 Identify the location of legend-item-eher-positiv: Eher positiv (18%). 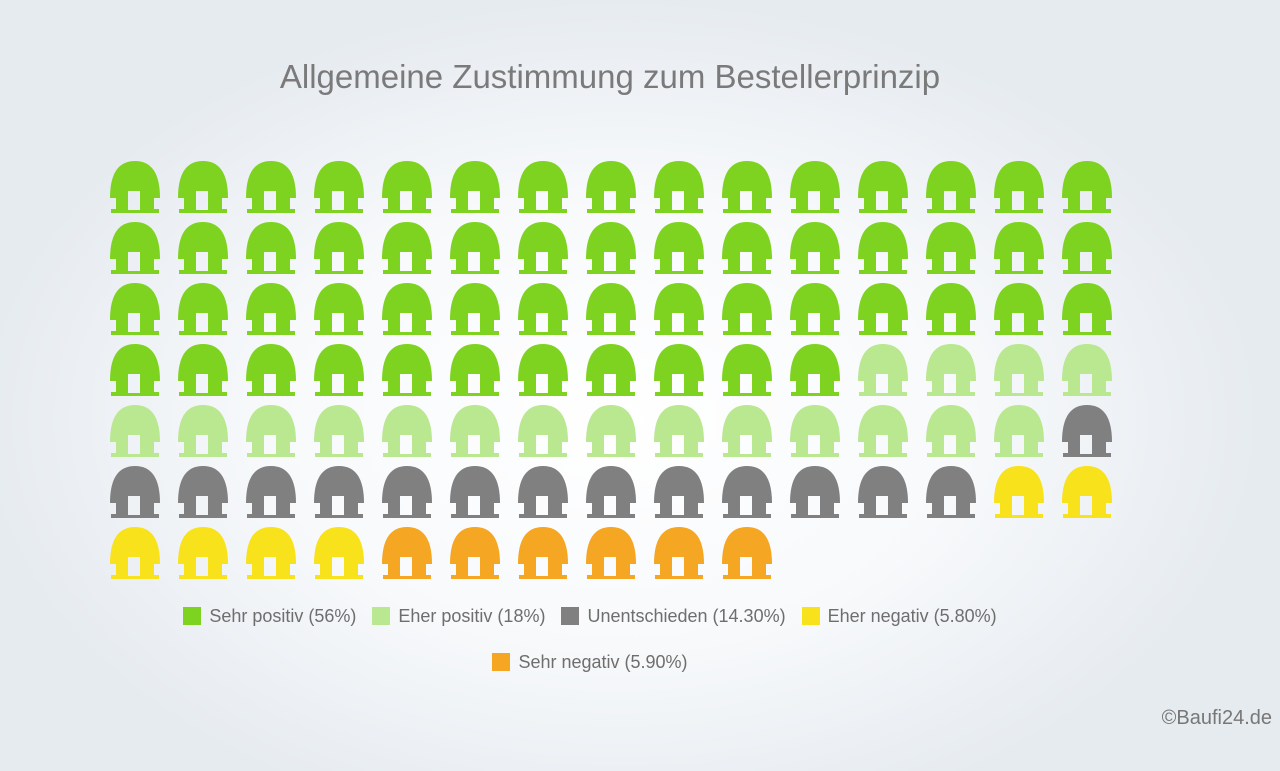
(458, 616).